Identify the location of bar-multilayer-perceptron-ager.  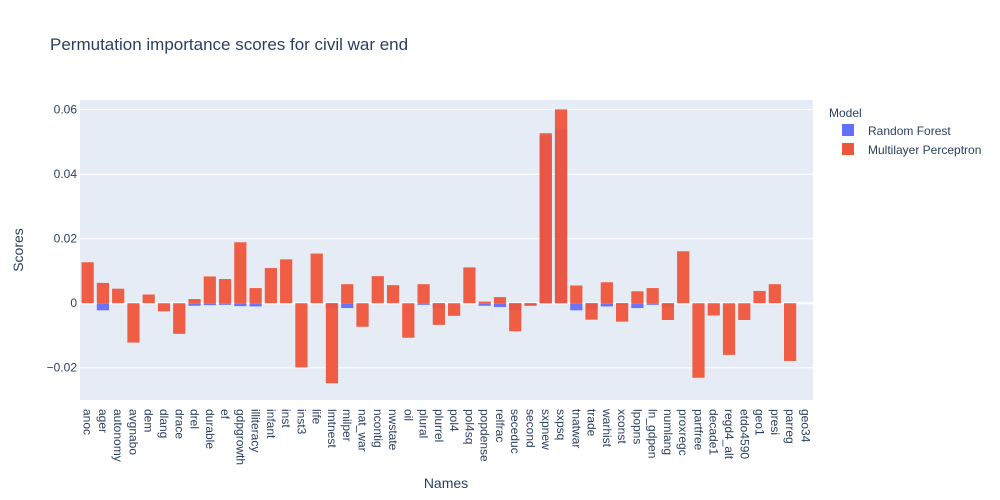
(103, 293).